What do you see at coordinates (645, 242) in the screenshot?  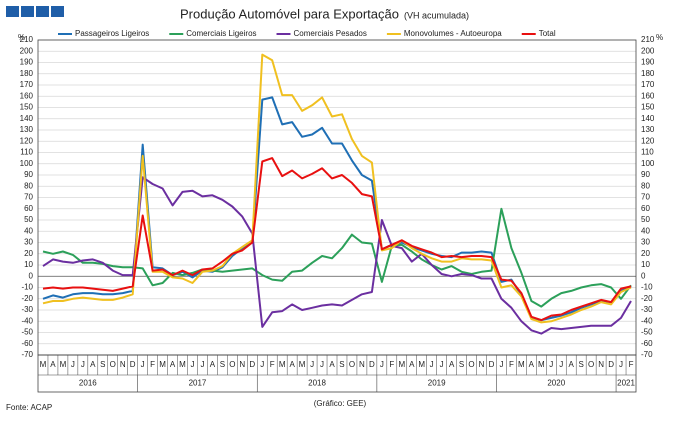 I see `y-tick-label-right: 30` at bounding box center [645, 242].